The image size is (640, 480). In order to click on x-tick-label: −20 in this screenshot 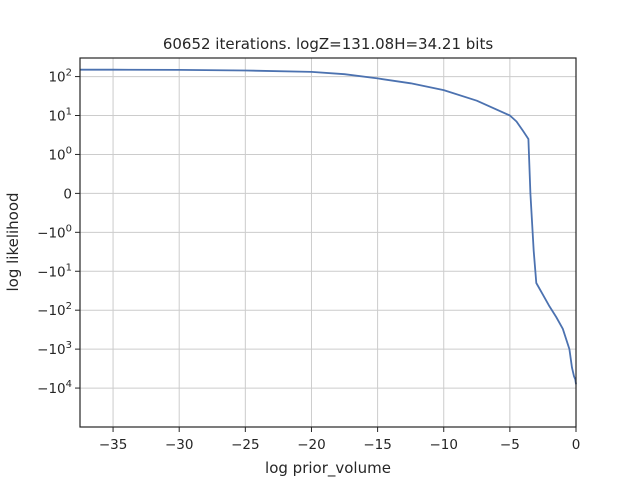, I will do `click(311, 445)`.